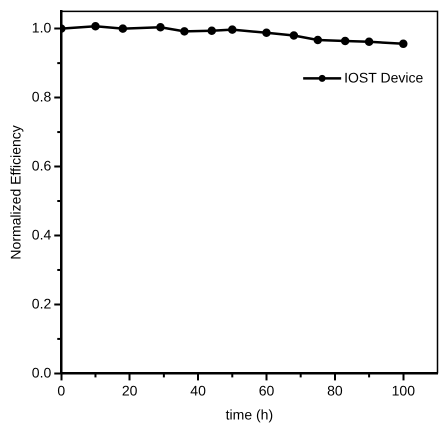 Image resolution: width=444 pixels, height=432 pixels. I want to click on x-tick-label: 100, so click(404, 390).